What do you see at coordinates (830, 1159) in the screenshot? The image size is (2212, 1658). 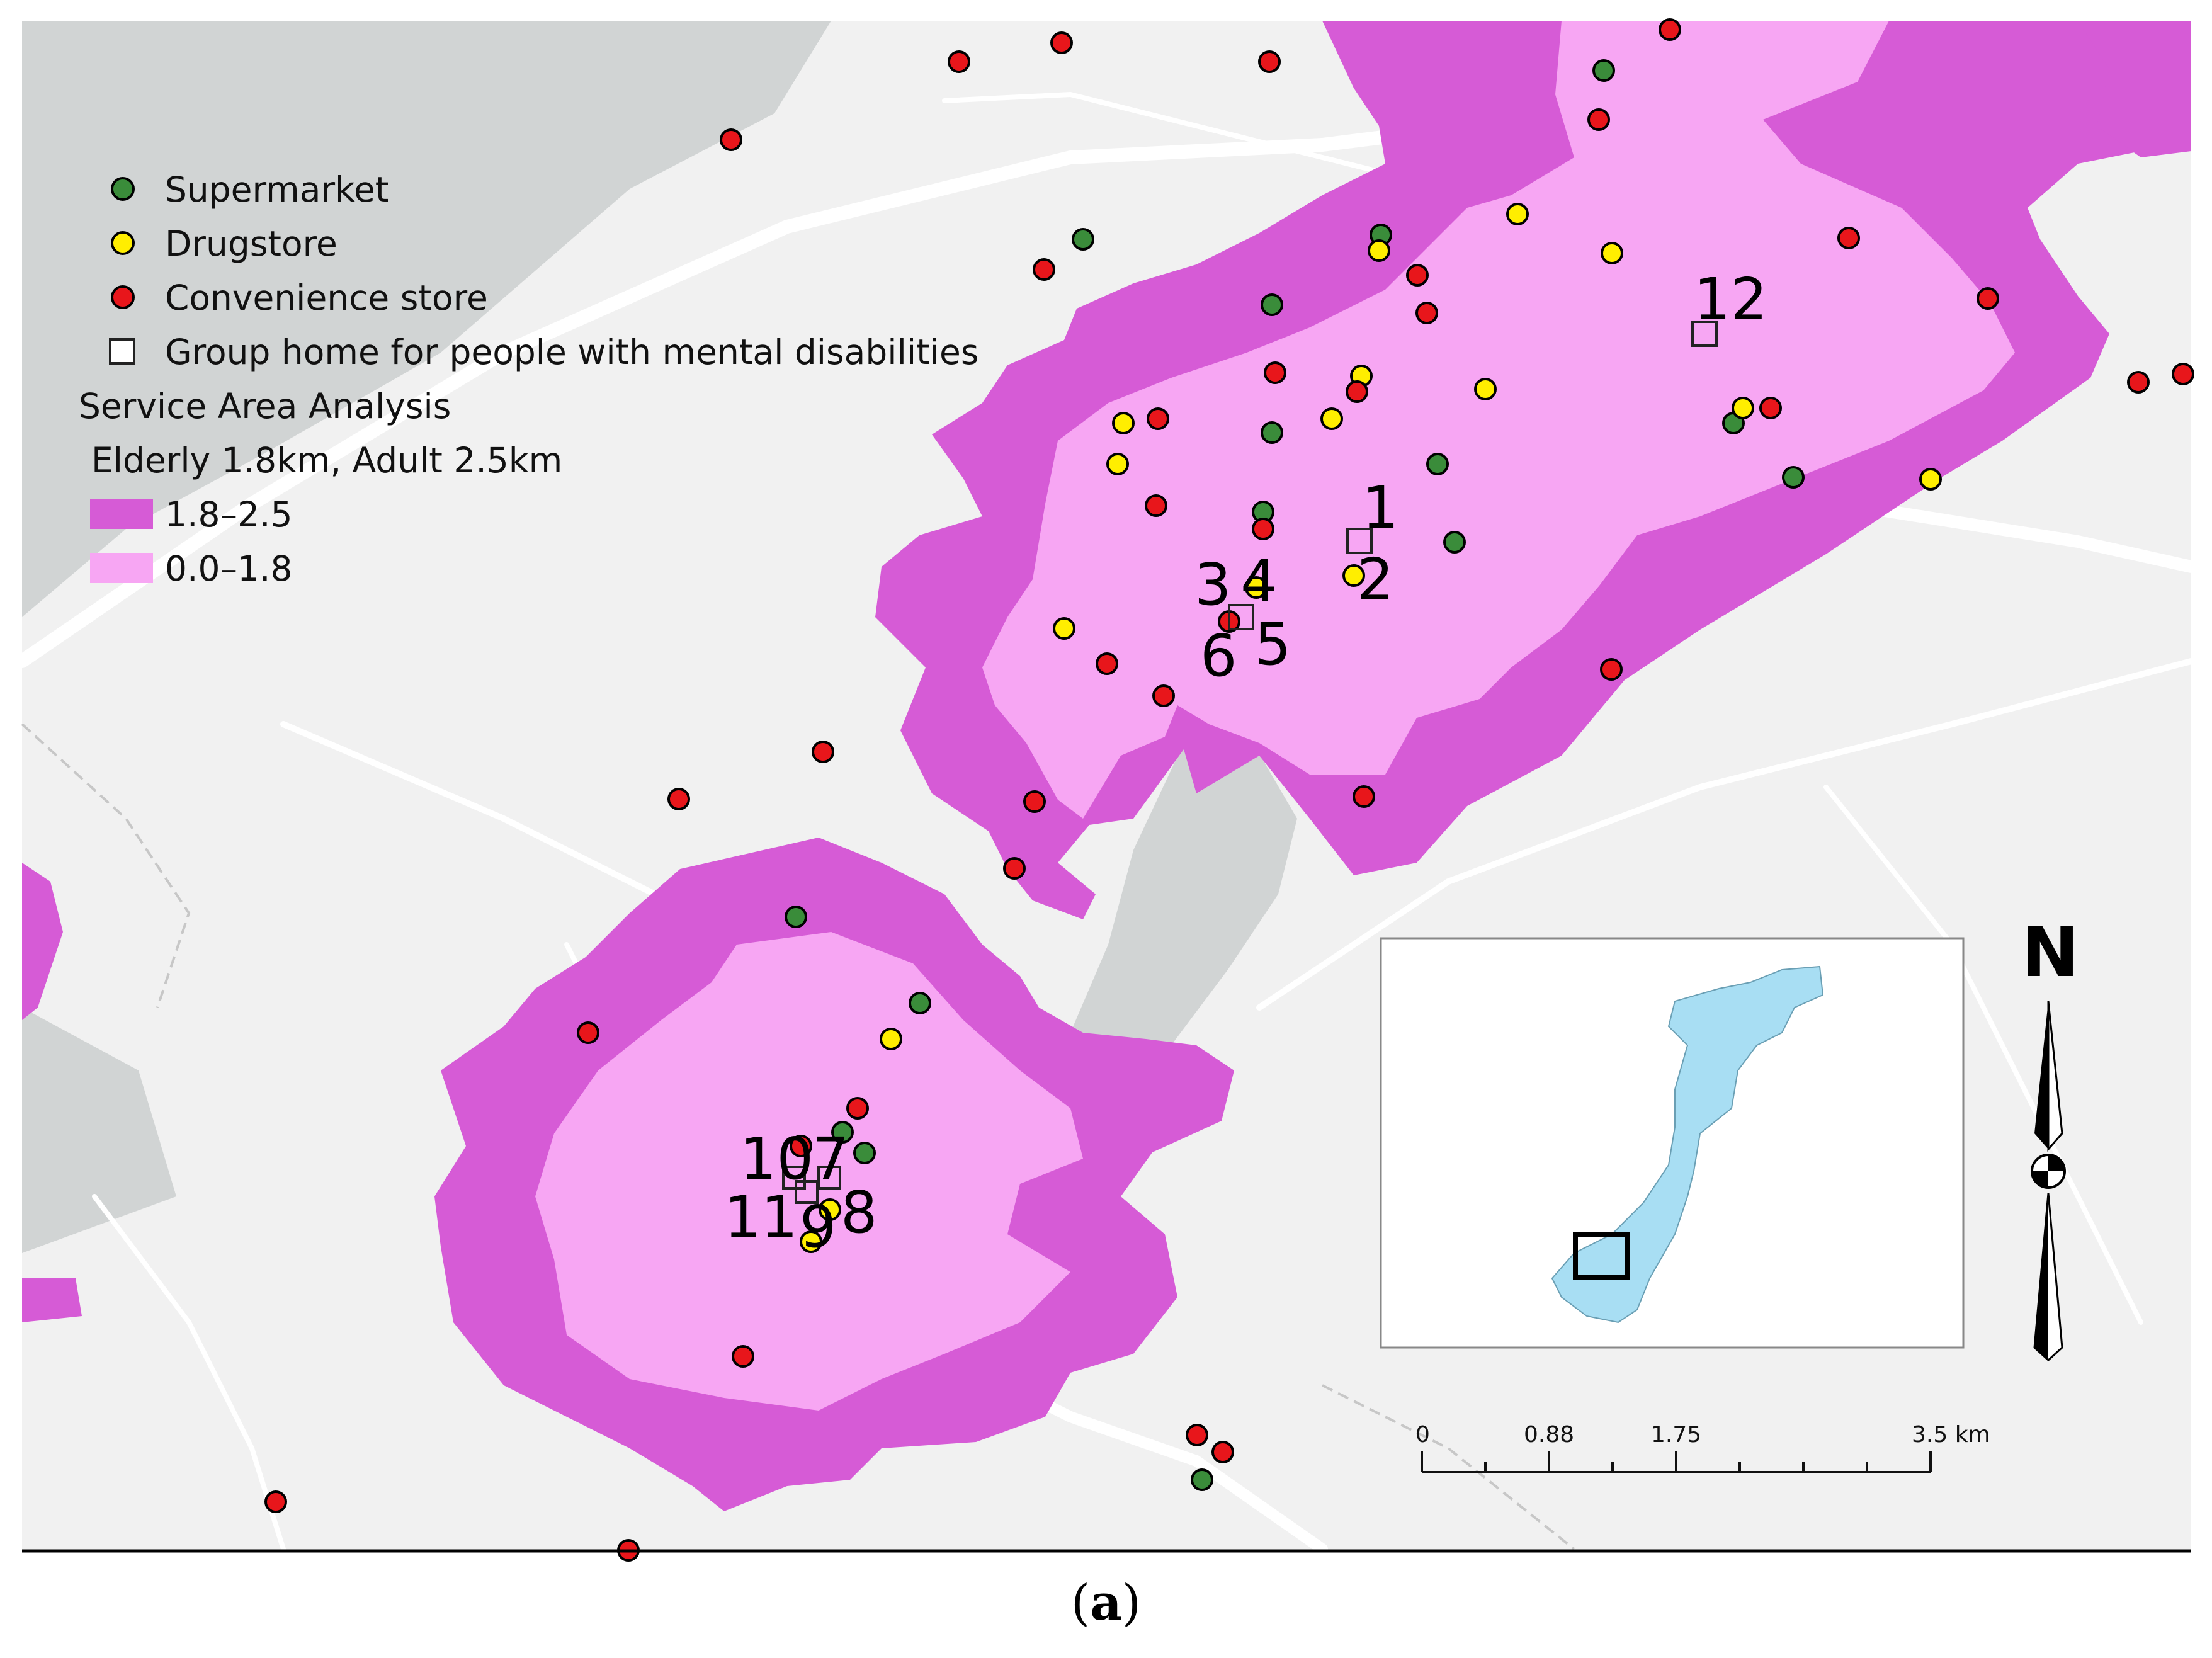 I see `home-label-7: 7` at bounding box center [830, 1159].